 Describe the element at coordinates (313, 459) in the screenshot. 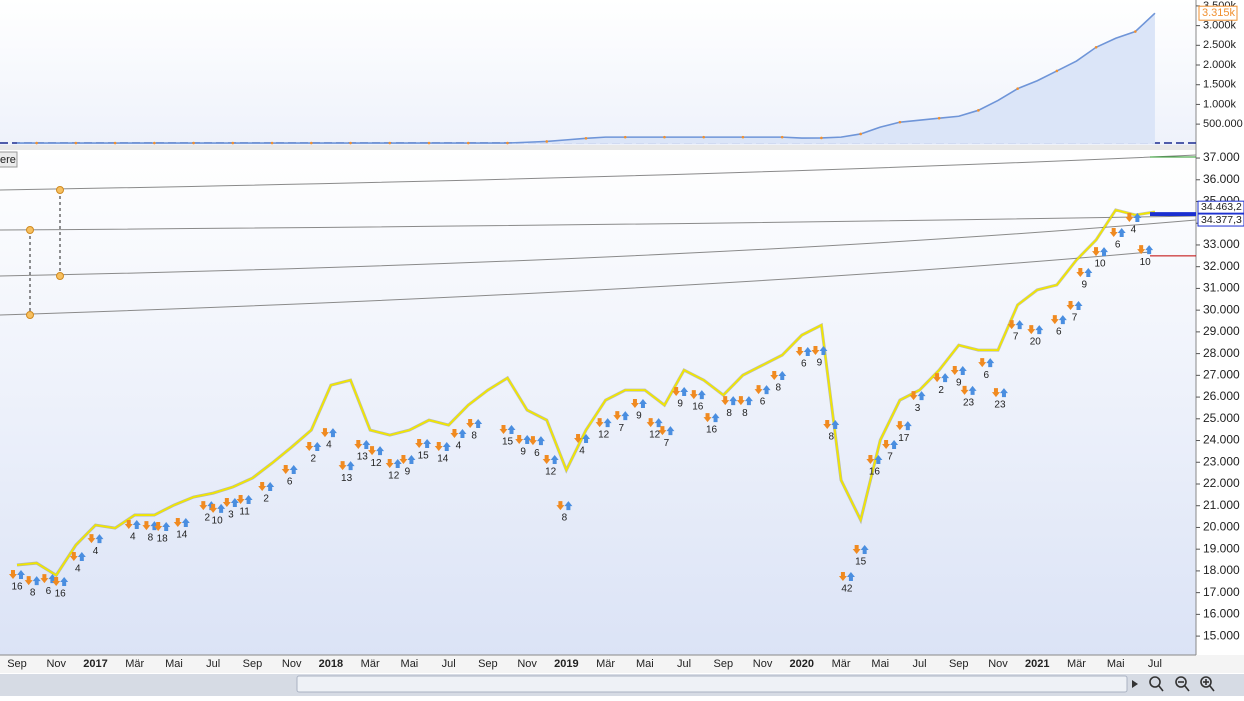

I see `signal-count: 2` at that location.